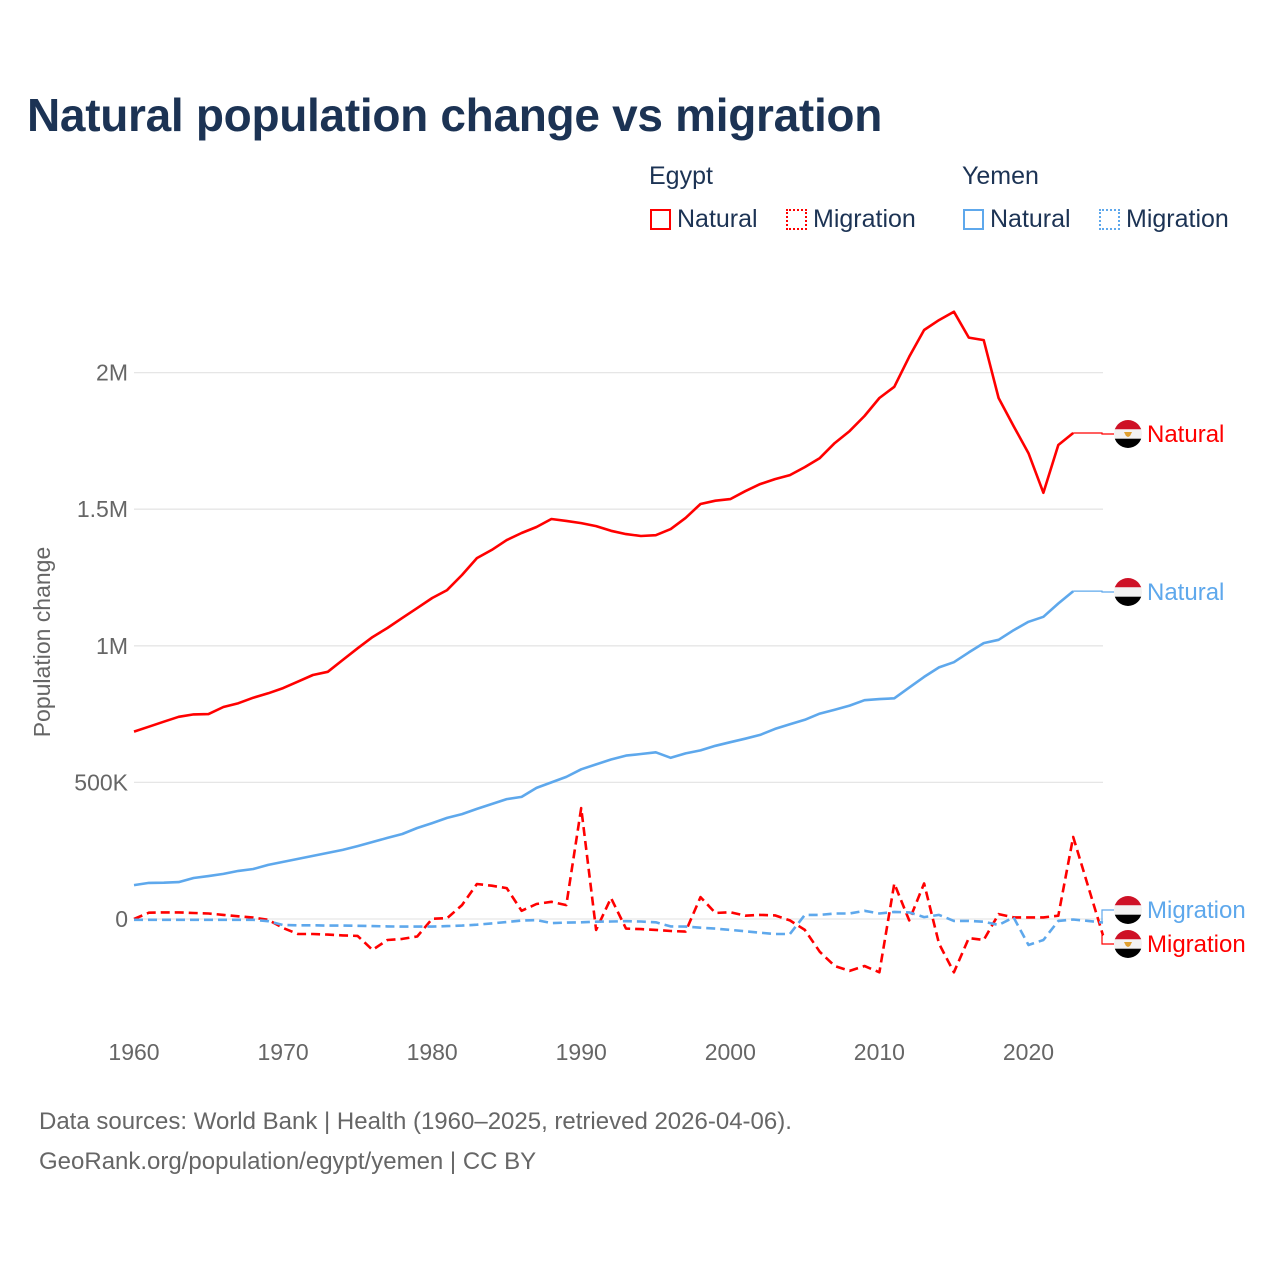 This screenshot has width=1280, height=1280. Describe the element at coordinates (101, 782) in the screenshot. I see `y-tick-label: 500K` at that location.